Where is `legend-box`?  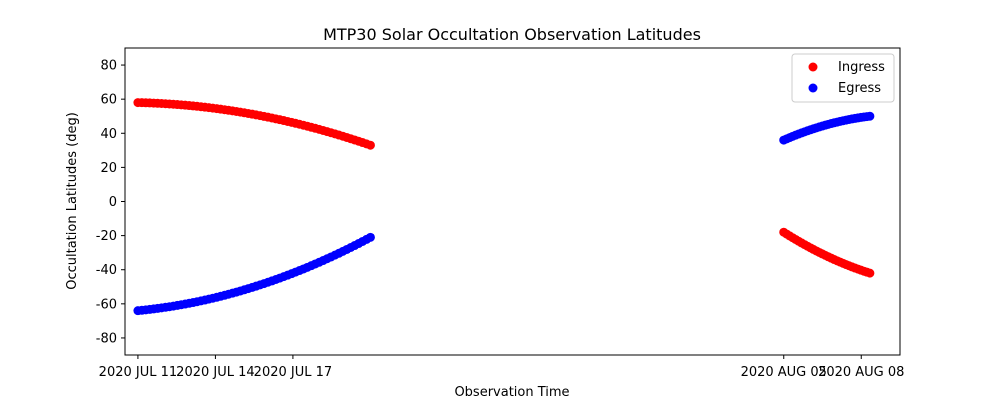 legend-box is located at coordinates (843, 78).